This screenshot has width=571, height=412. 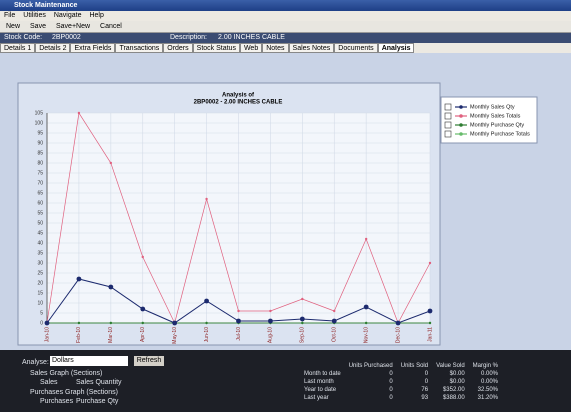 What do you see at coordinates (40, 213) in the screenshot?
I see `y-tick-label: 55` at bounding box center [40, 213].